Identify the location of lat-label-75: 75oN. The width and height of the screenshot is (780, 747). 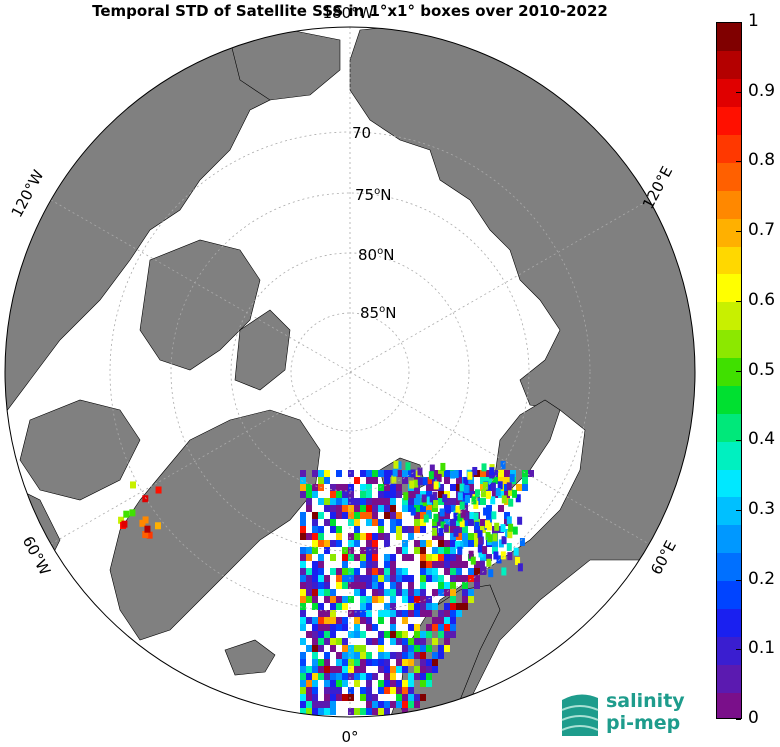
(373, 195).